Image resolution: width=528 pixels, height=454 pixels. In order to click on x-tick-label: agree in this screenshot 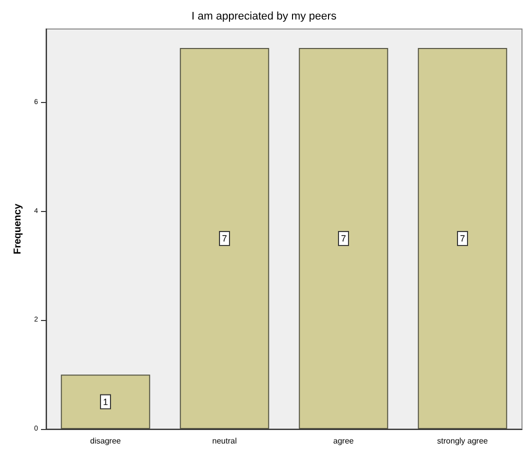, I will do `click(343, 441)`.